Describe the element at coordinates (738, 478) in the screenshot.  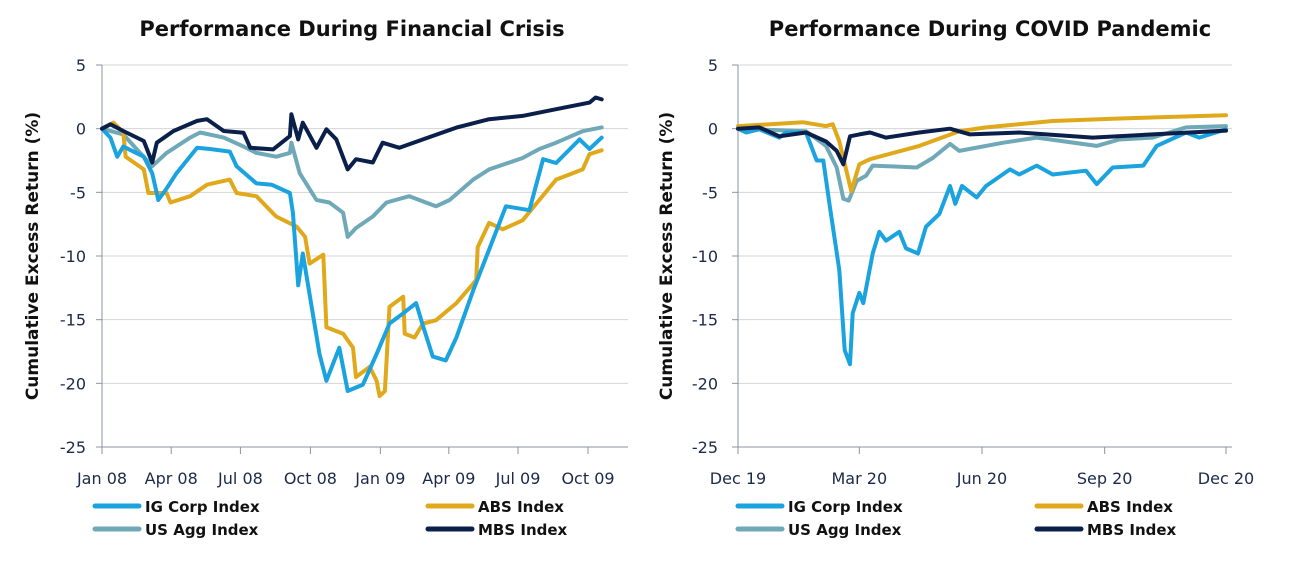
I see `x-tick-label: Dec 19` at that location.